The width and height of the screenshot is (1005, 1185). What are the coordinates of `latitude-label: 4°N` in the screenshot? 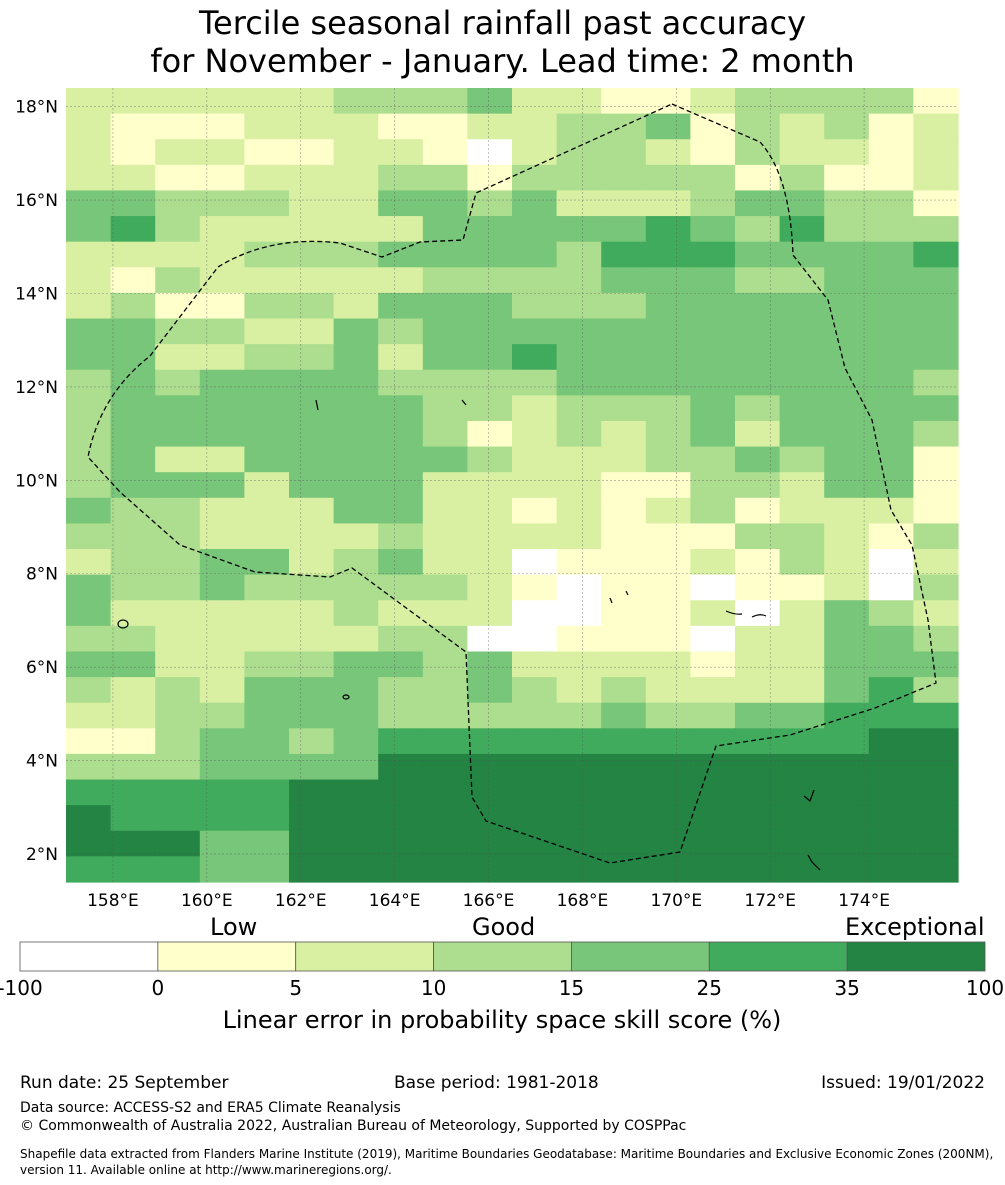 It's located at (42, 762).